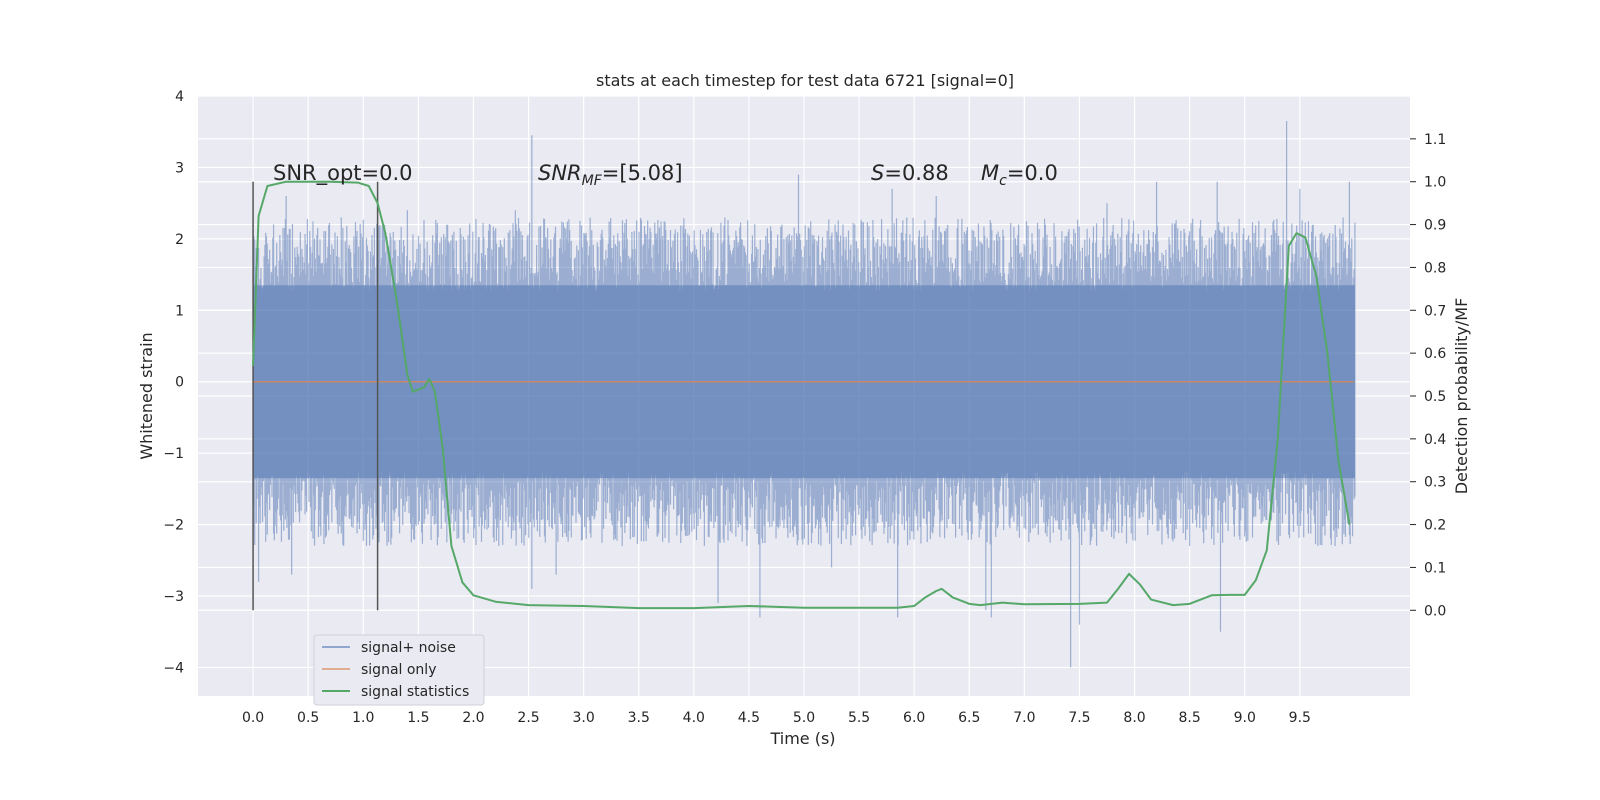 This screenshot has height=800, width=1600. Describe the element at coordinates (1435, 611) in the screenshot. I see `y2-tick-label: 0.0` at that location.